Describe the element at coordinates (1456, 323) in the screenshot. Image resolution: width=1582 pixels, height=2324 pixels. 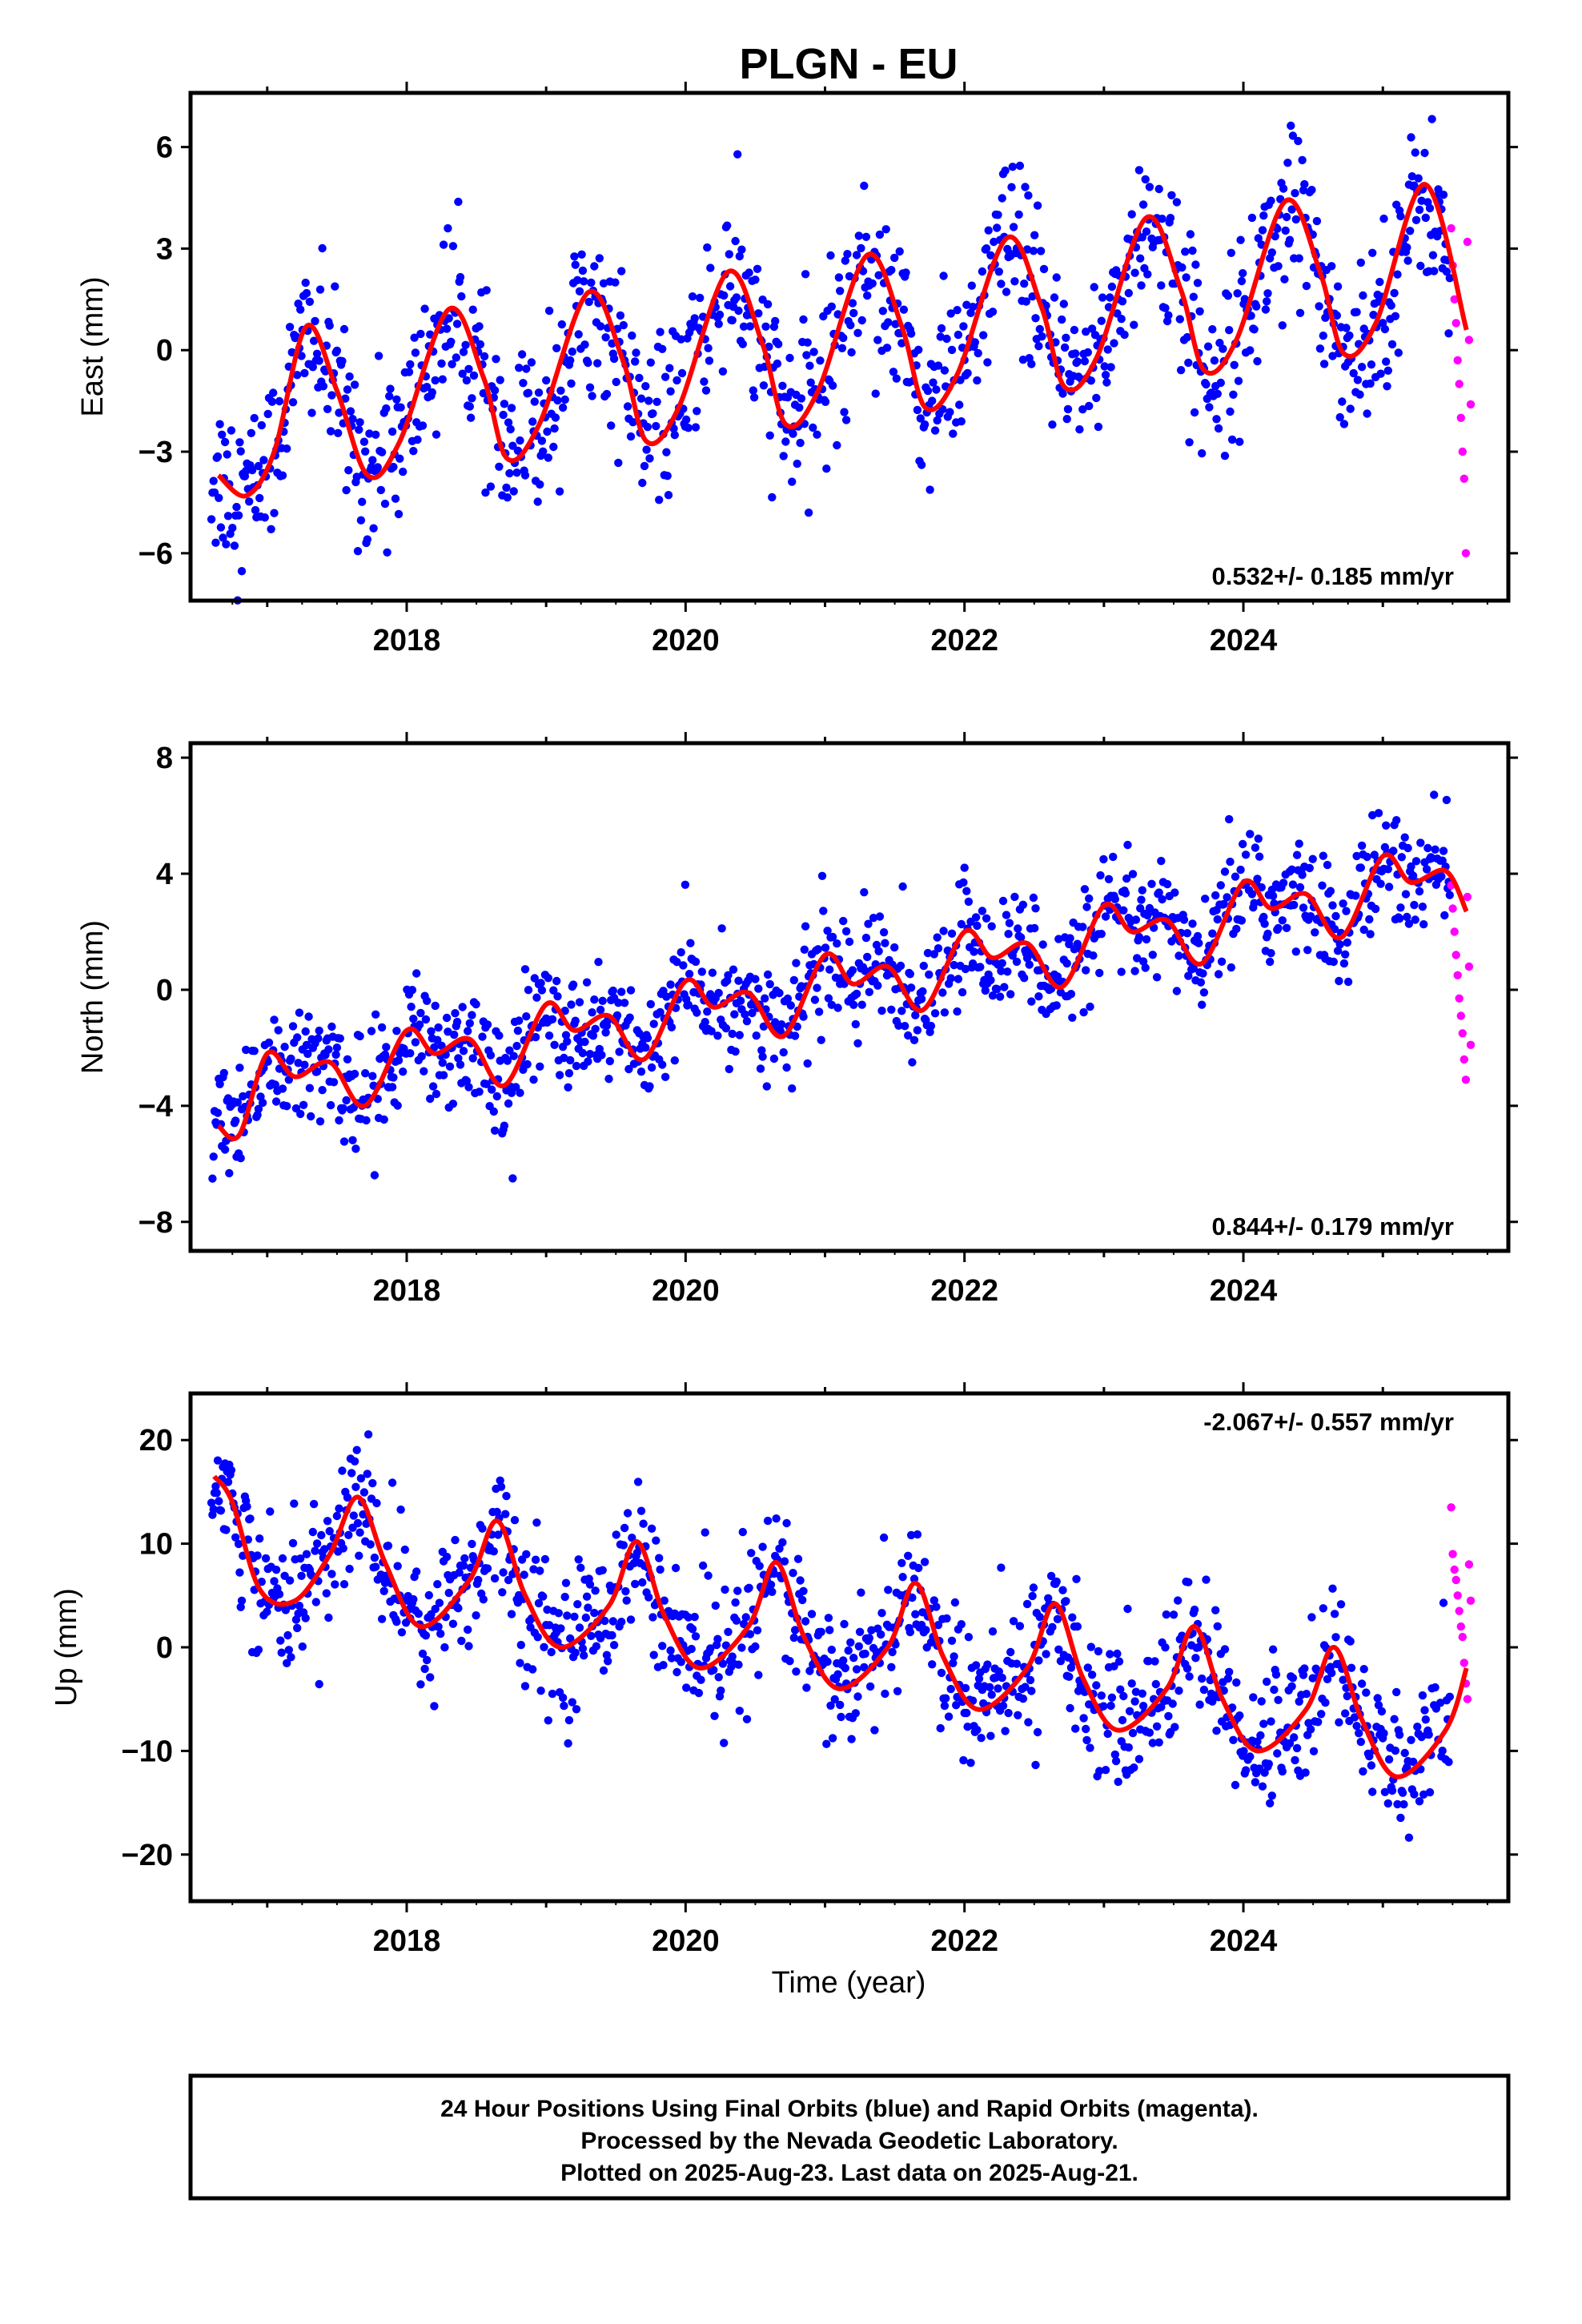
I see `east-rapid-point` at that location.